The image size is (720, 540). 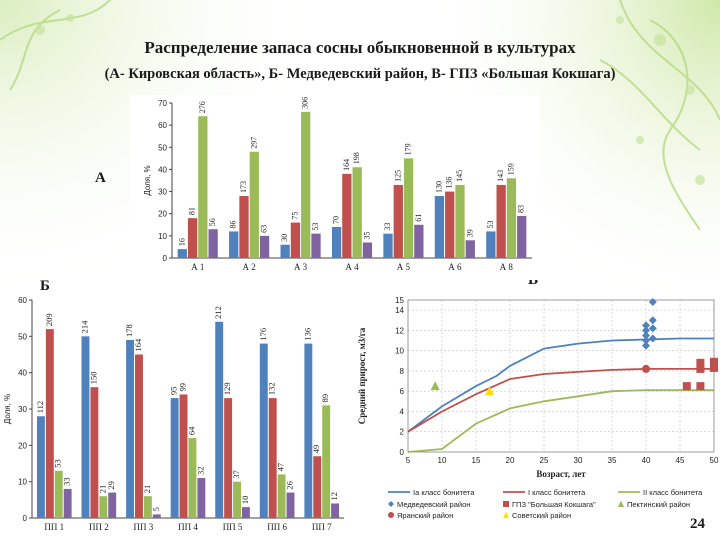 What do you see at coordinates (264, 246) in the screenshot?
I see `bar-4-А2` at bounding box center [264, 246].